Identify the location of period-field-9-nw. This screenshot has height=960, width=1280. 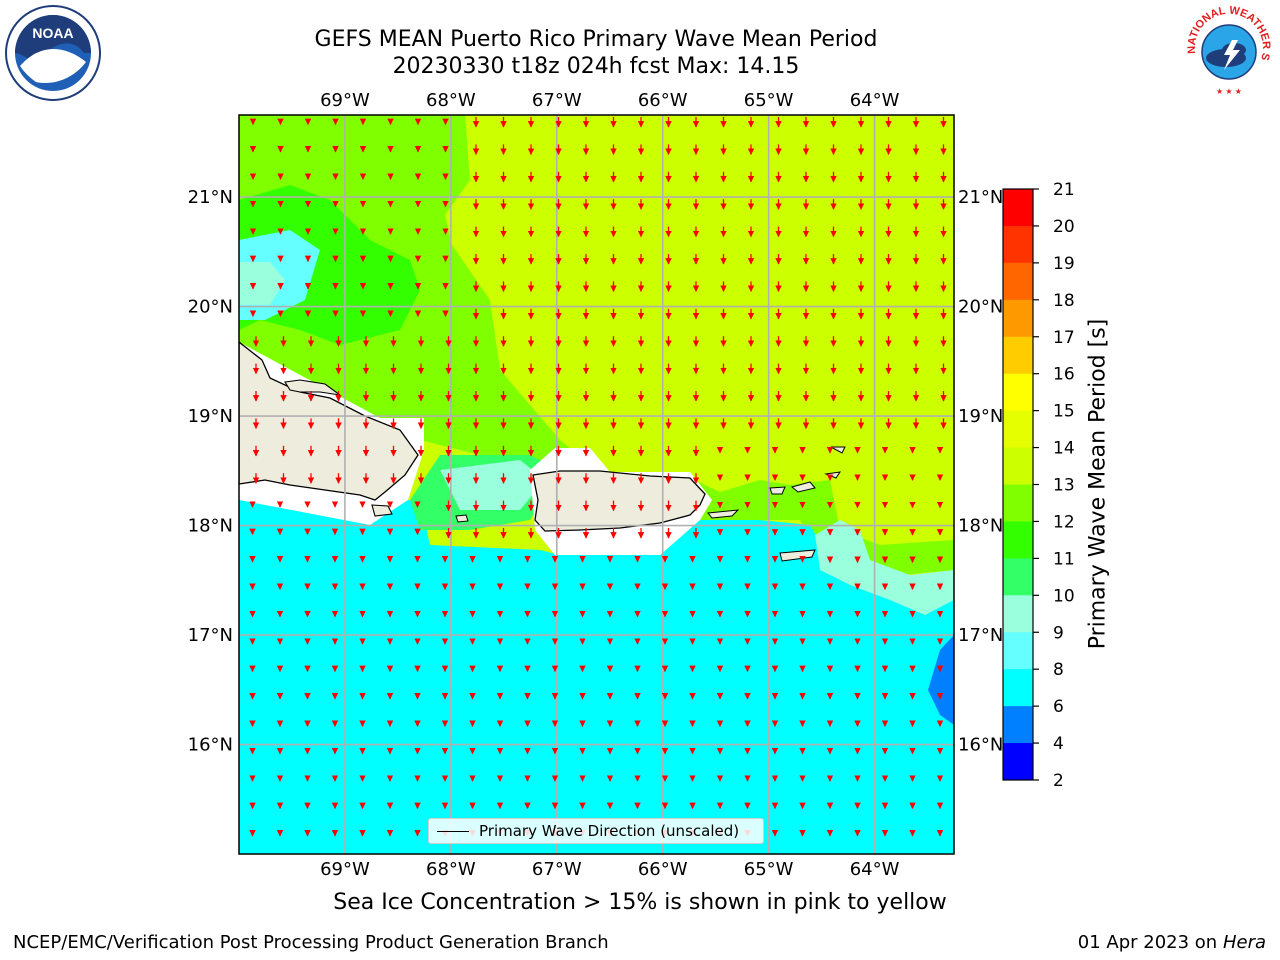
(262, 283).